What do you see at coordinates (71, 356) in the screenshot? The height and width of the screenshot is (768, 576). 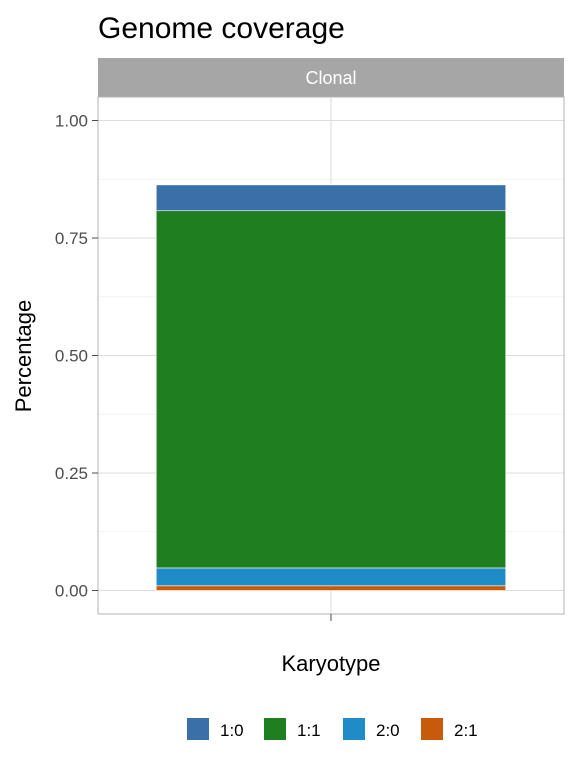 I see `y-tick-label: 0.50` at bounding box center [71, 356].